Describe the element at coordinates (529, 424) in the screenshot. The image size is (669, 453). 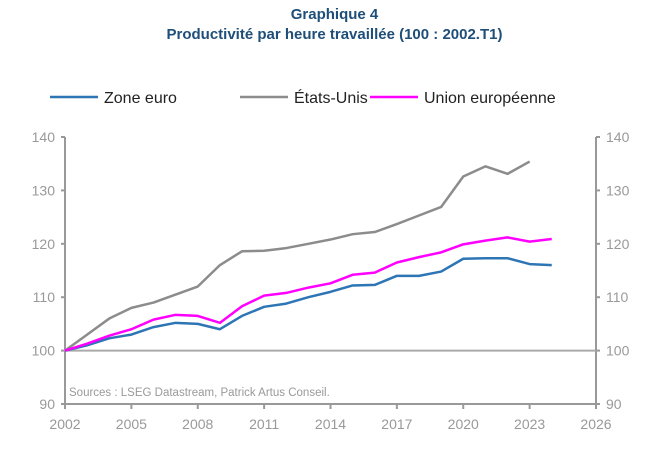
I see `x-tick-label: 2023` at that location.